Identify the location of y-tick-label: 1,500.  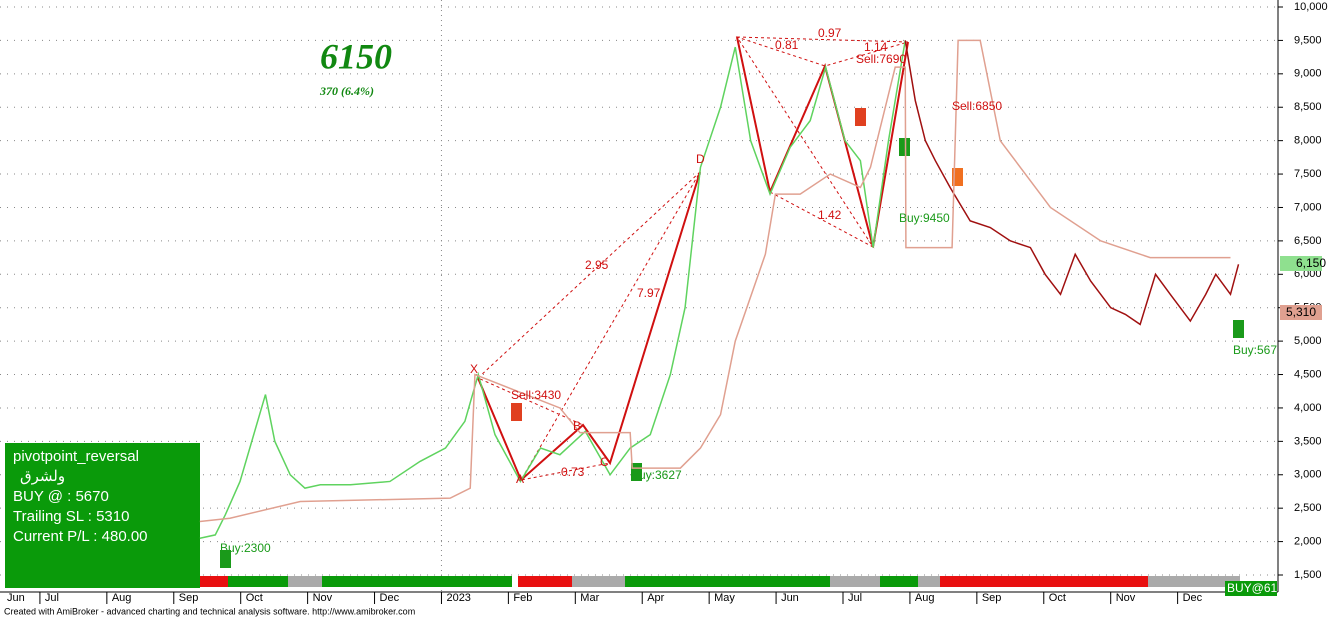
(1308, 575).